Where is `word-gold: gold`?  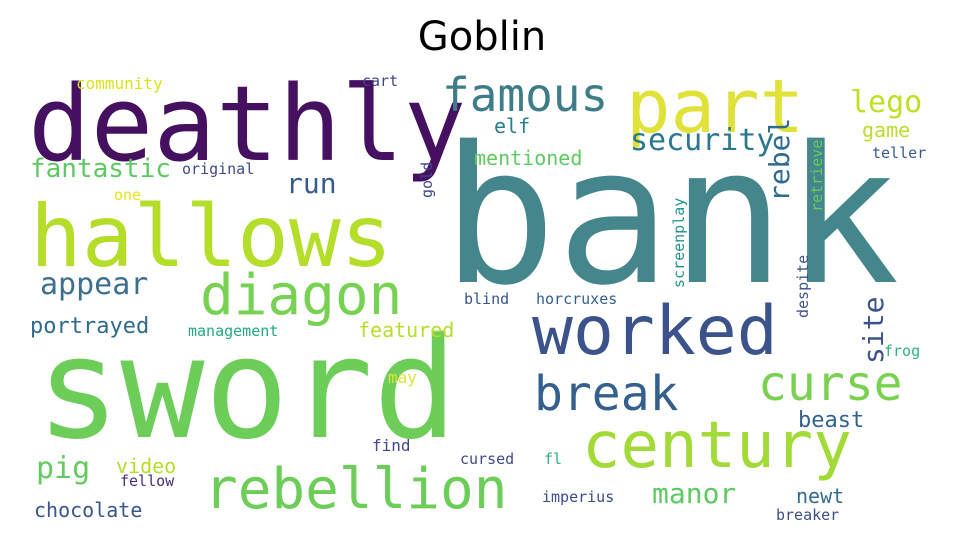 word-gold: gold is located at coordinates (427, 179).